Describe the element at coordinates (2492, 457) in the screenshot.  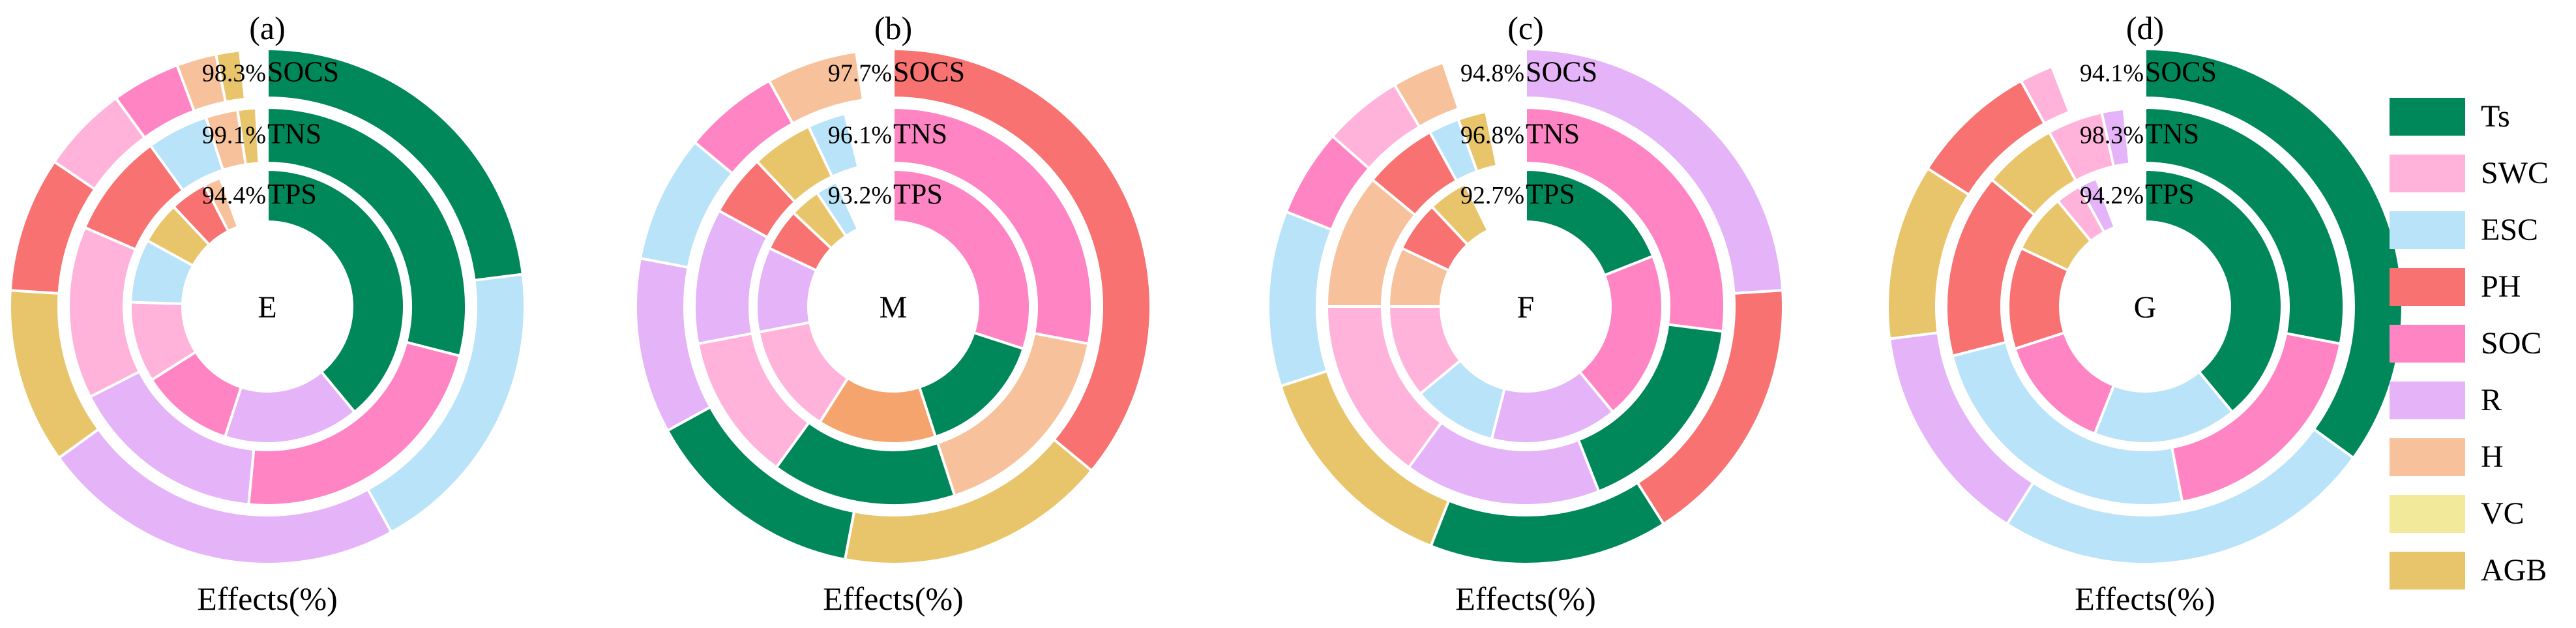
I see `legend-label: H` at that location.